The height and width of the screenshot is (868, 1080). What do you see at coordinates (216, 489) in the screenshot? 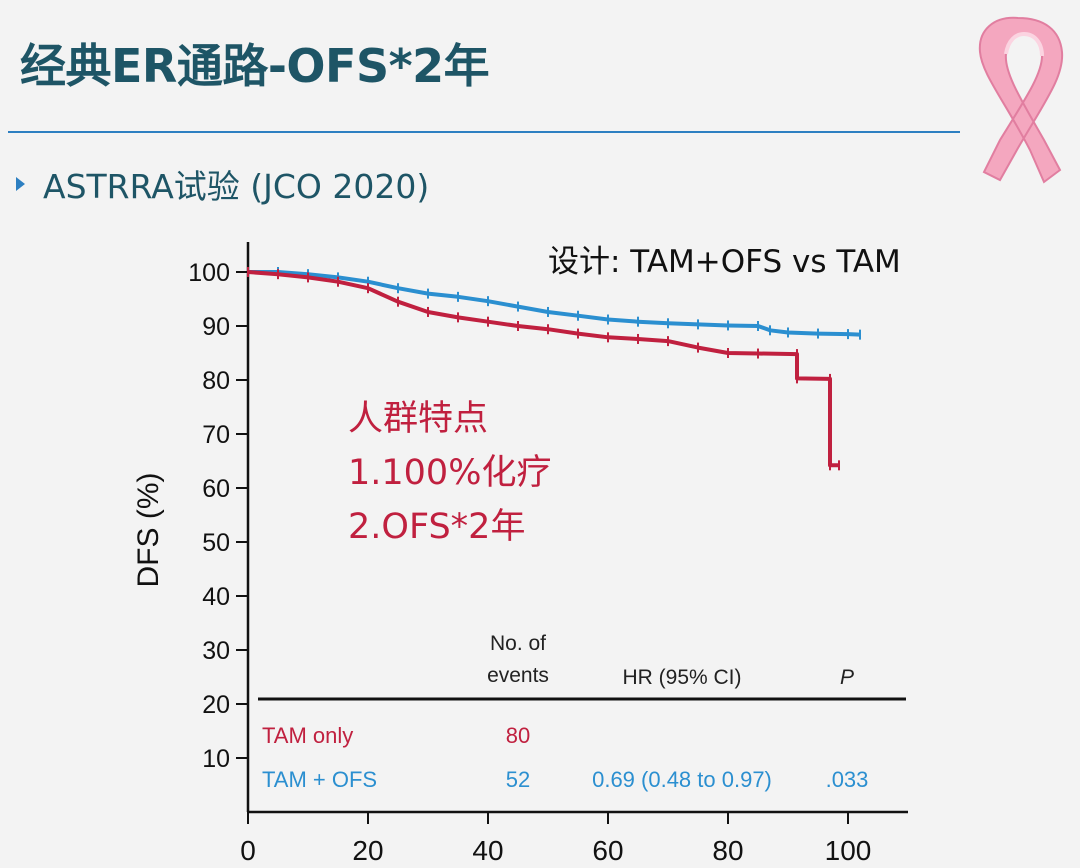
I see `y-tick-label: 60` at bounding box center [216, 489].